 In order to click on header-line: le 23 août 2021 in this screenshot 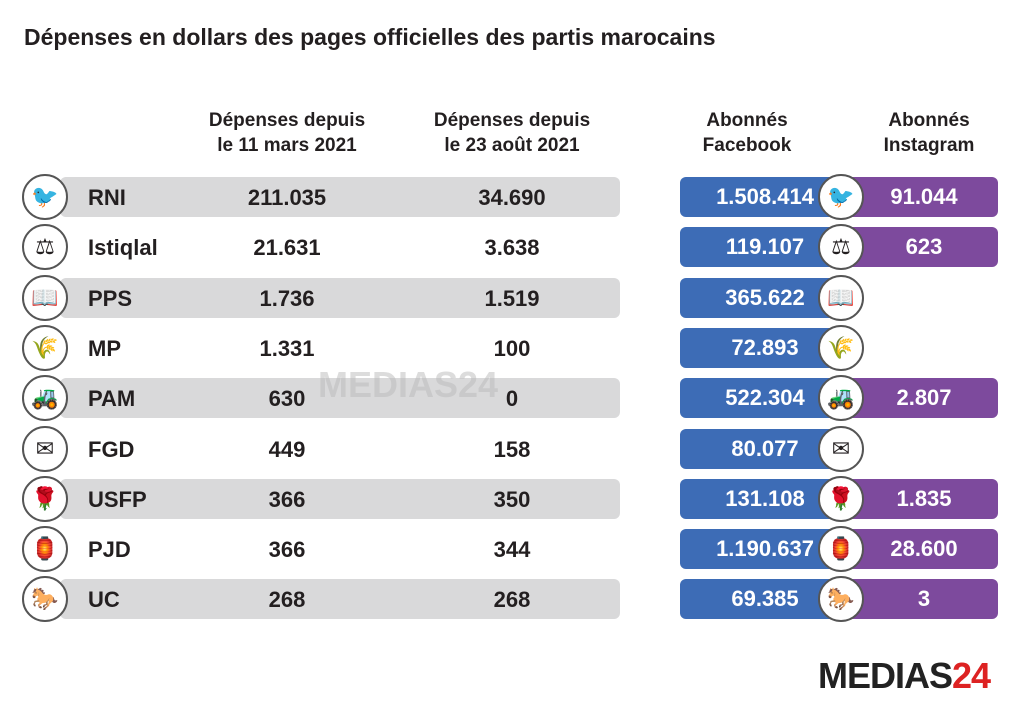, I will do `click(512, 145)`.